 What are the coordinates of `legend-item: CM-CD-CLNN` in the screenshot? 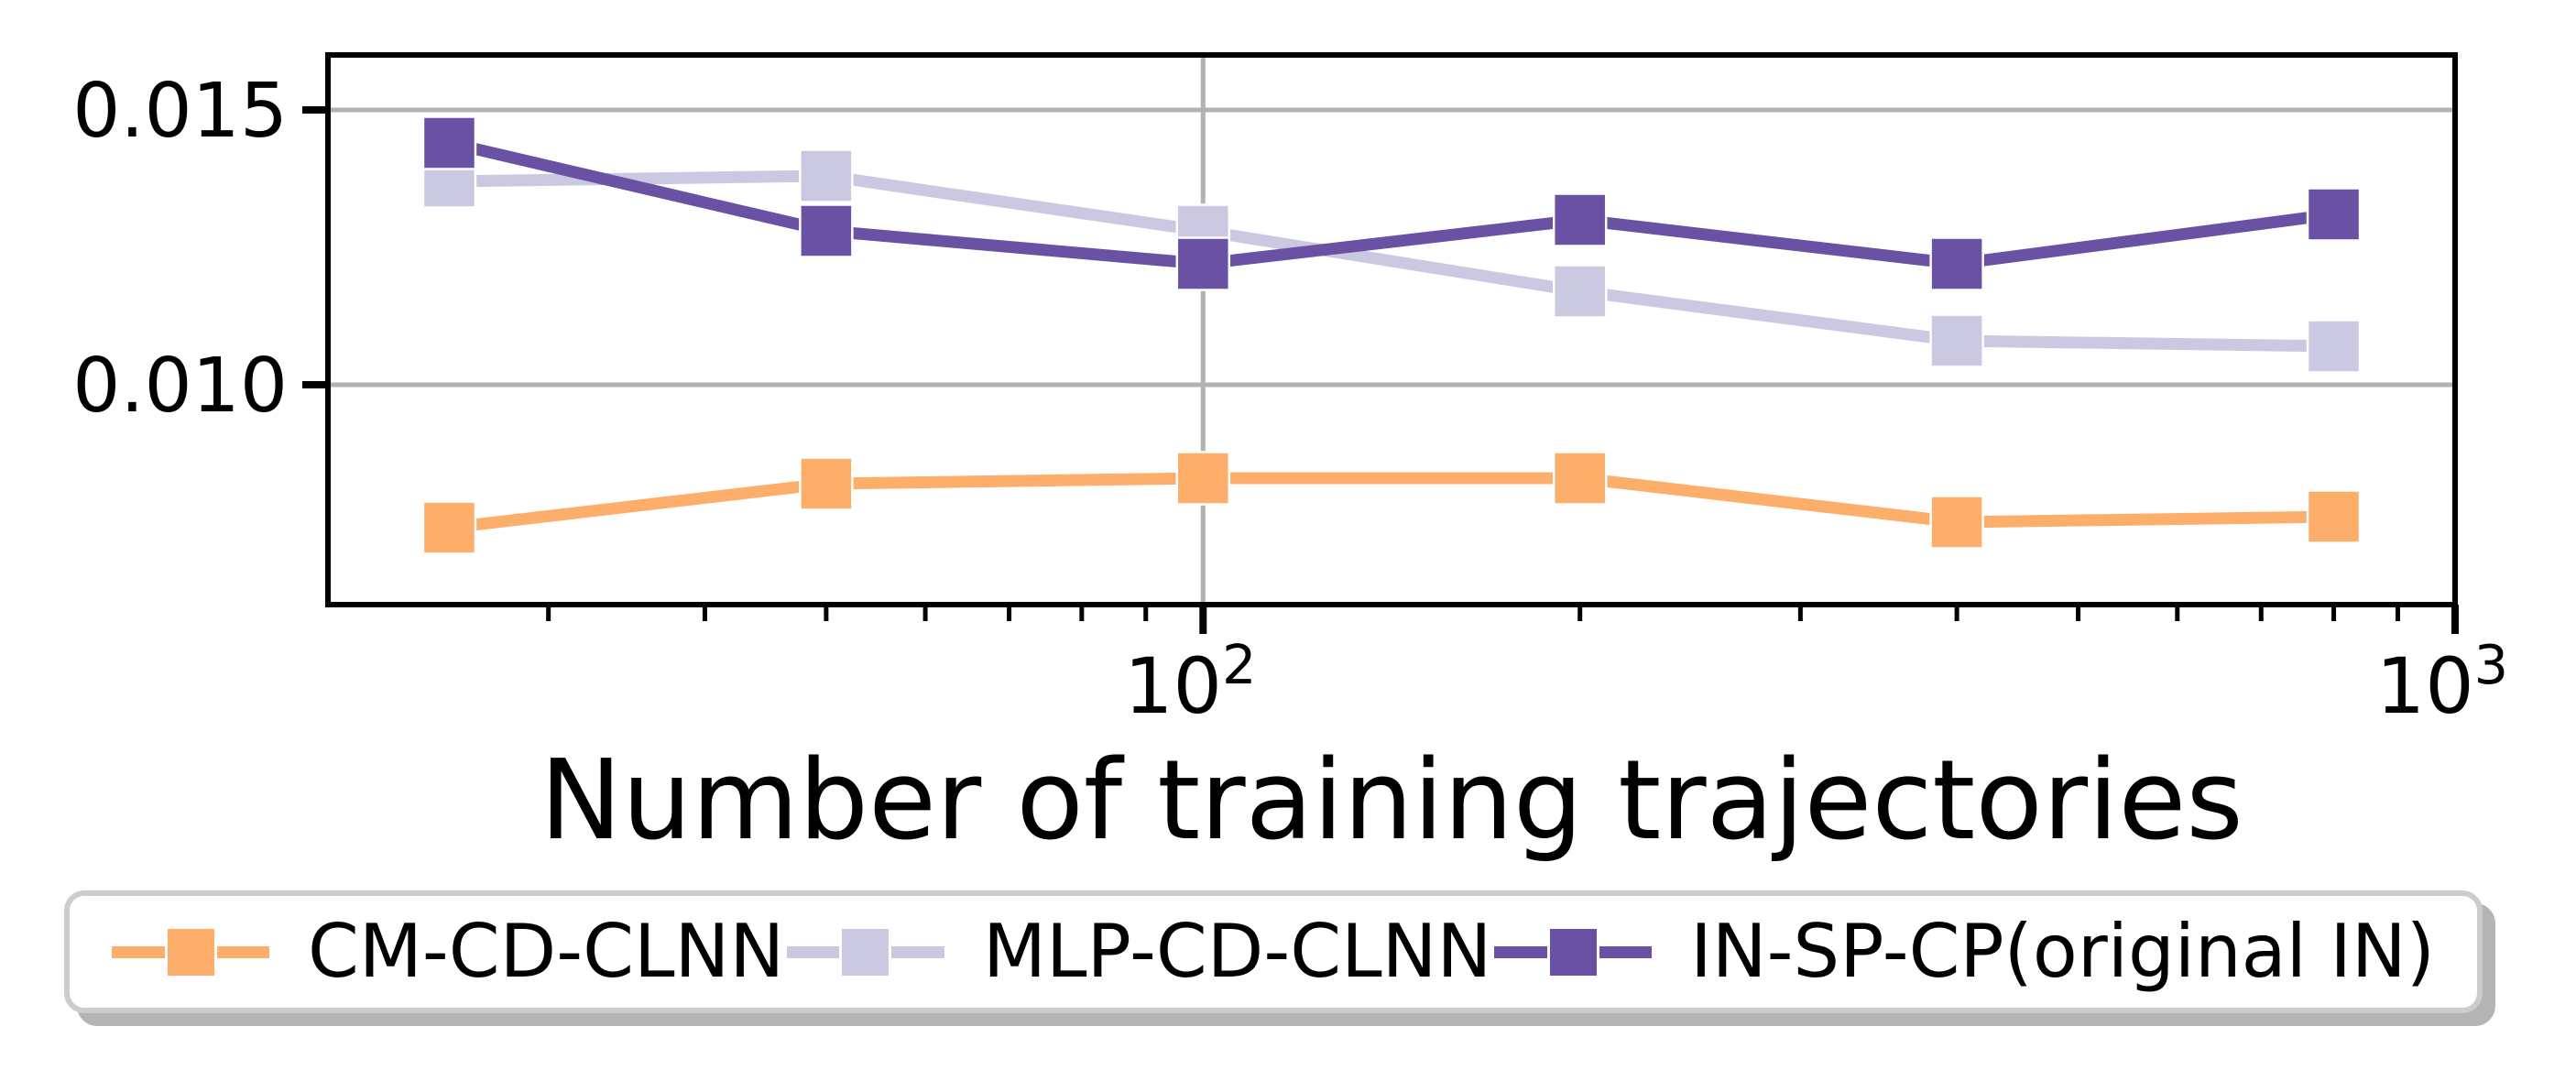 It's located at (448, 951).